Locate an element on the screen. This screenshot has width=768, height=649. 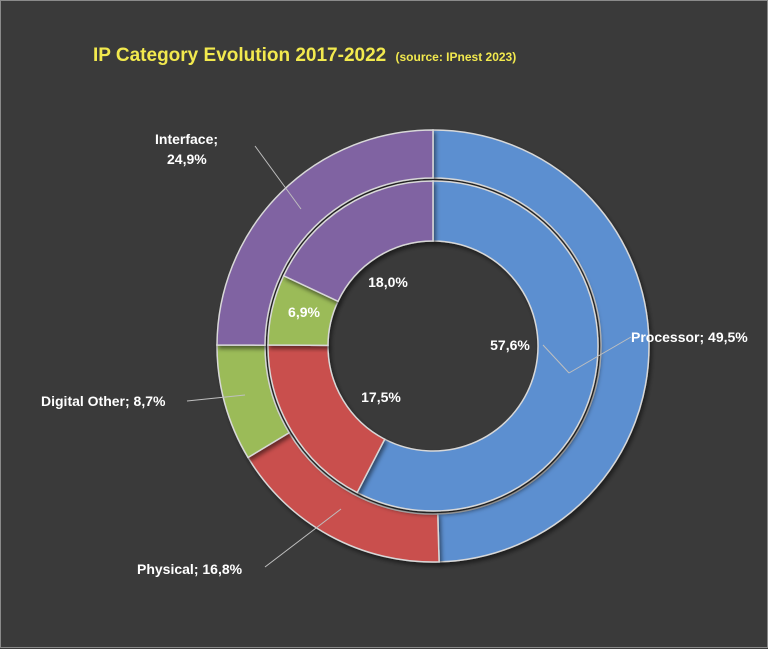
chart-subtitle: (source: IPnest 2023) is located at coordinates (456, 57).